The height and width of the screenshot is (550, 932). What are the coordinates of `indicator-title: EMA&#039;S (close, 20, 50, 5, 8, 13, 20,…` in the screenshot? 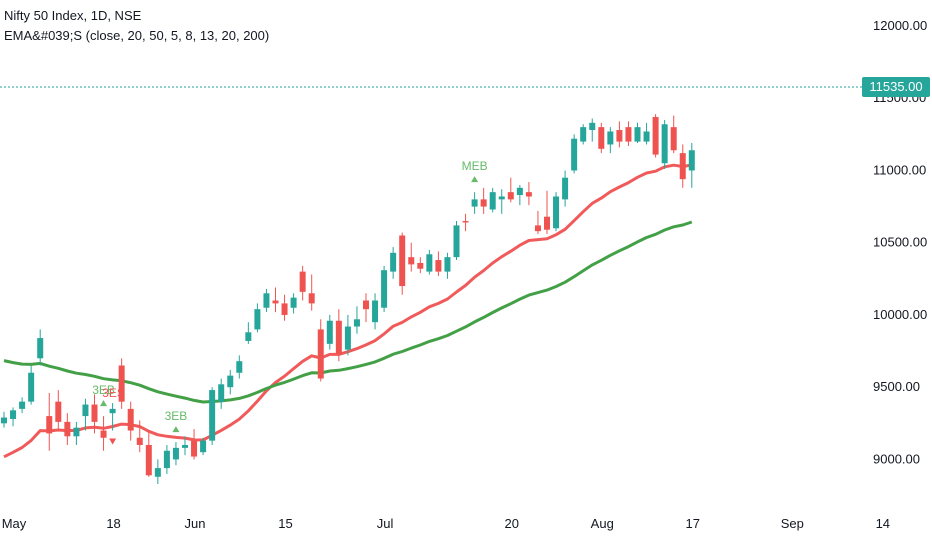 It's located at (137, 35).